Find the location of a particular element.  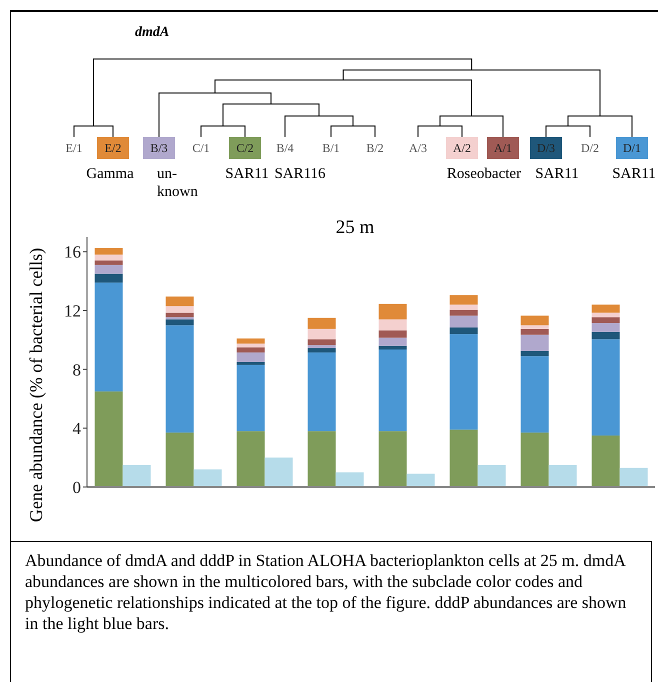

text: Abundance of dmdA and dddP in Station ALOHA bacterioplankton cells at 25 m. dmdA abundances are shown in the multicolored bars, with the subclade color codes and phylogenetic relationships indicated at the top of the figure. dddP abundances are shown in the light blue bars. is located at coordinates (326, 592).